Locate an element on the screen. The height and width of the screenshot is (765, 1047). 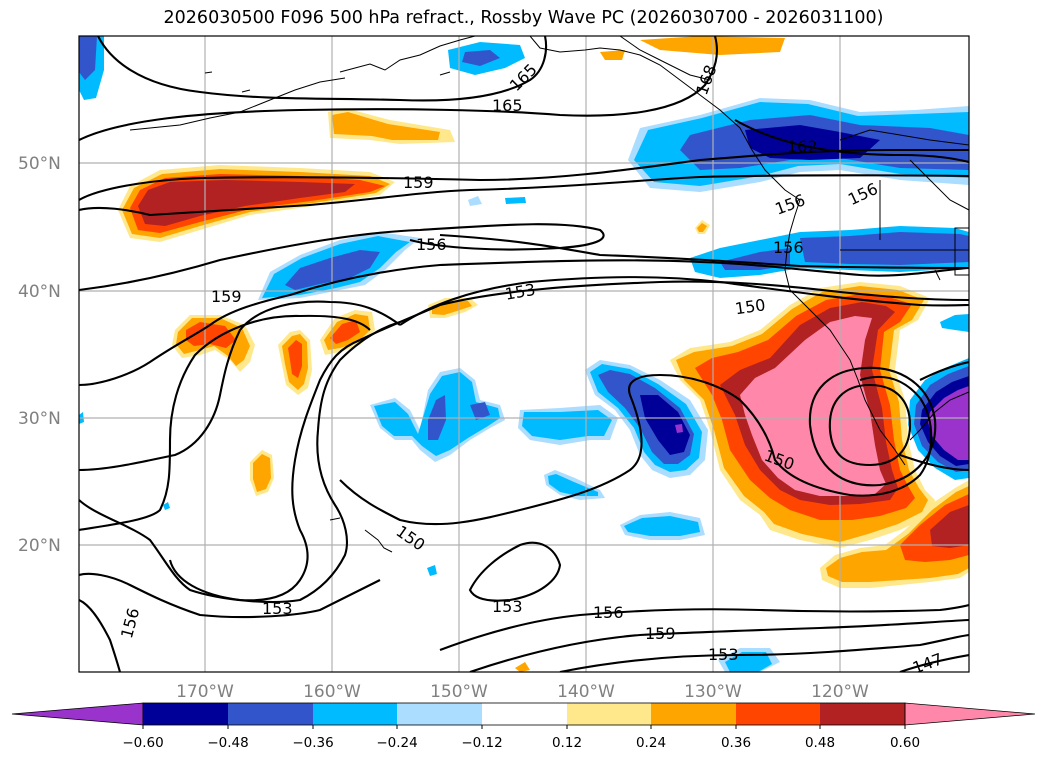
anomaly-blob-nw-red is located at coordinates (256, 203).